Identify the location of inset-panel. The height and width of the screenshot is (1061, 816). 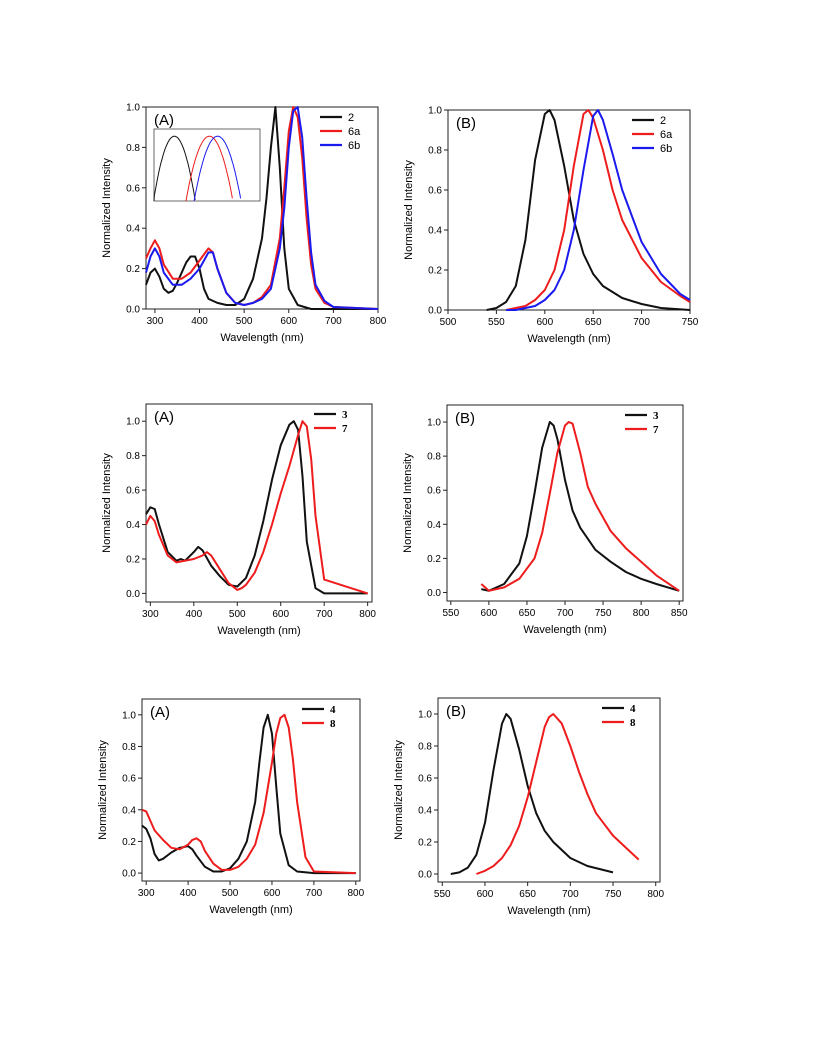
(207, 165).